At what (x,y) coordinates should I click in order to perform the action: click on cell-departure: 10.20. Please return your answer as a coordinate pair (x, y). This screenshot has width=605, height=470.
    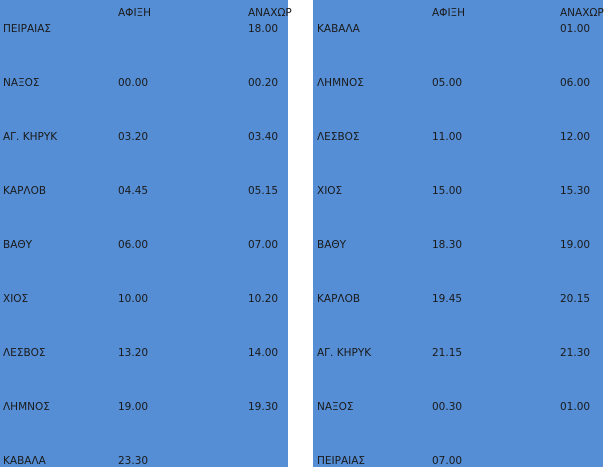
    Looking at the image, I should click on (263, 299).